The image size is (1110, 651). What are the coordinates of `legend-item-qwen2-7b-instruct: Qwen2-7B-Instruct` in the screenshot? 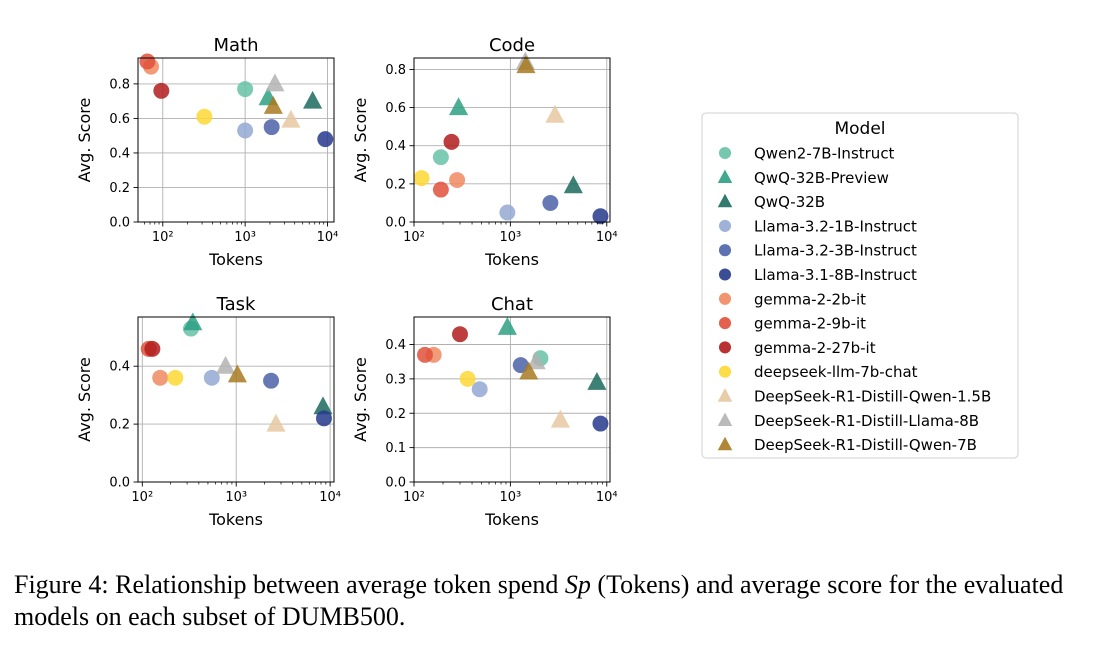 It's located at (806, 154).